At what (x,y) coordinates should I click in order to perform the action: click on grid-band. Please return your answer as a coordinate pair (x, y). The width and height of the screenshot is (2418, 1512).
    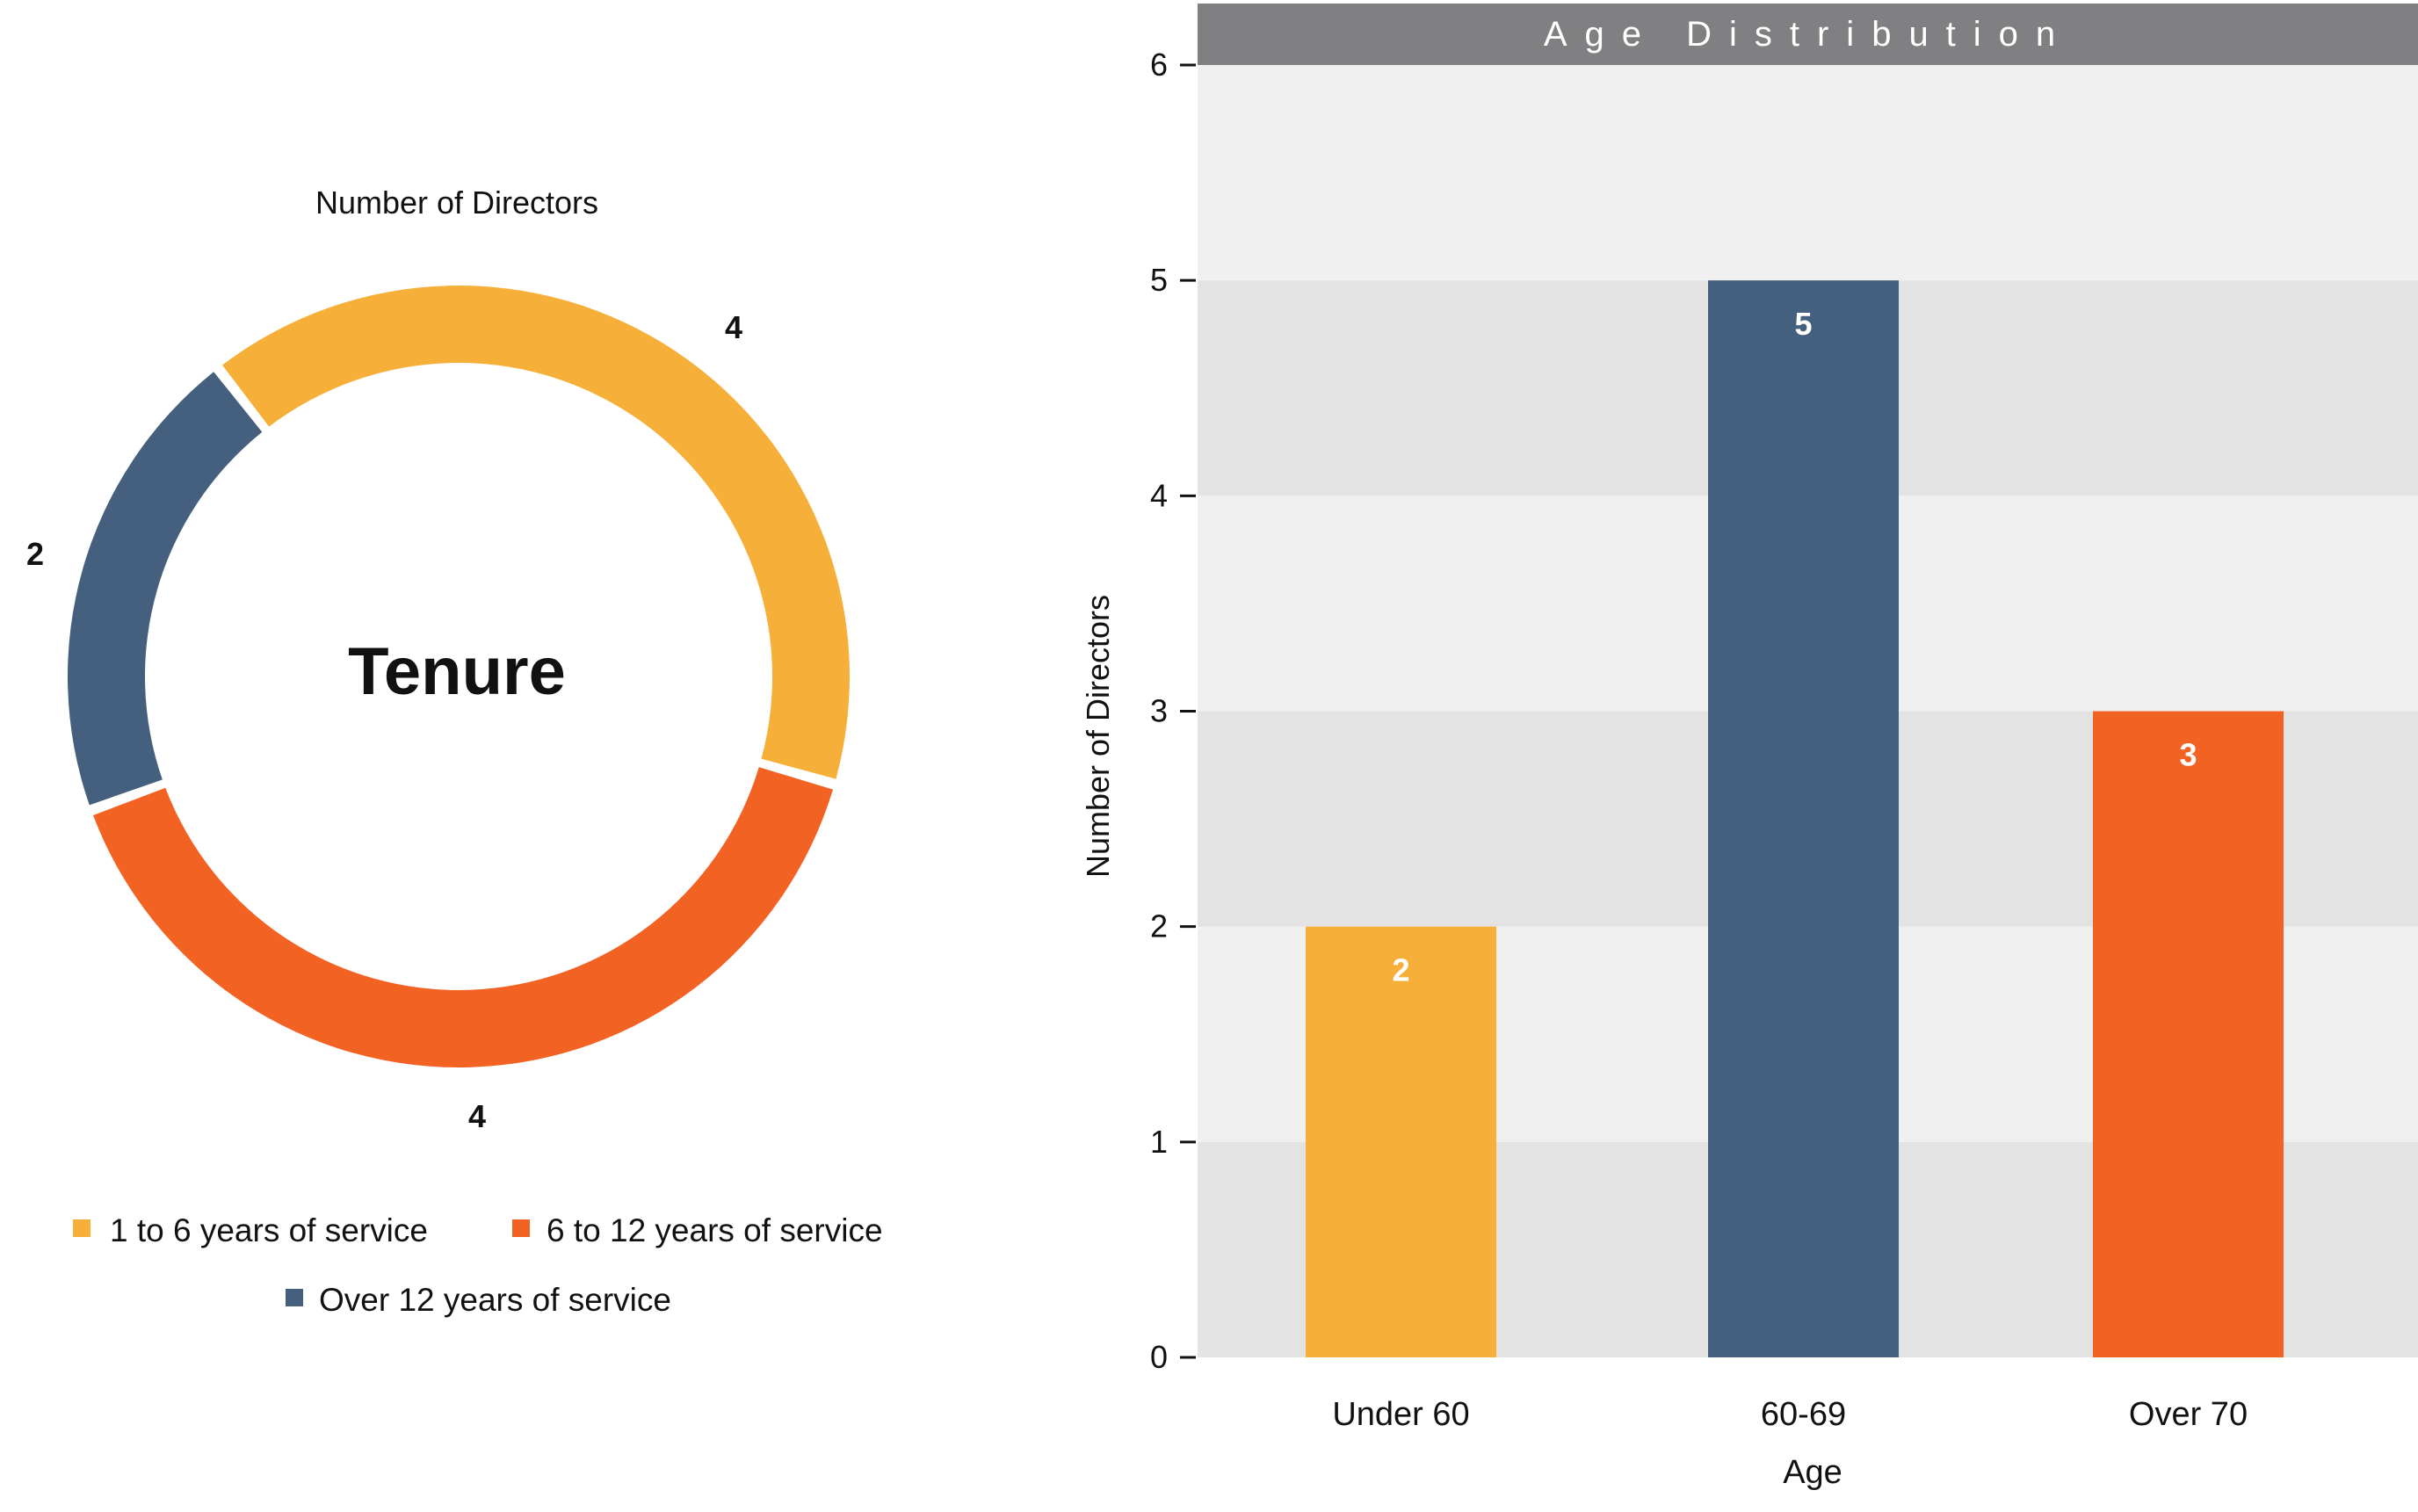
    Looking at the image, I should click on (1808, 173).